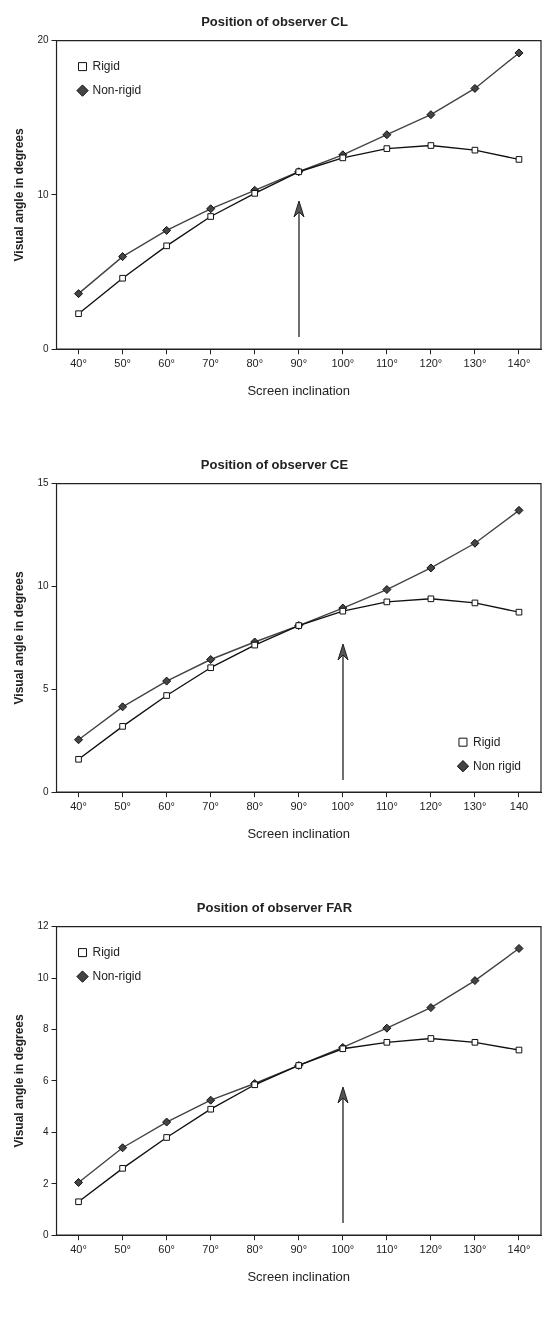  Describe the element at coordinates (45, 1080) in the screenshot. I see `y-tick-label: 6` at that location.